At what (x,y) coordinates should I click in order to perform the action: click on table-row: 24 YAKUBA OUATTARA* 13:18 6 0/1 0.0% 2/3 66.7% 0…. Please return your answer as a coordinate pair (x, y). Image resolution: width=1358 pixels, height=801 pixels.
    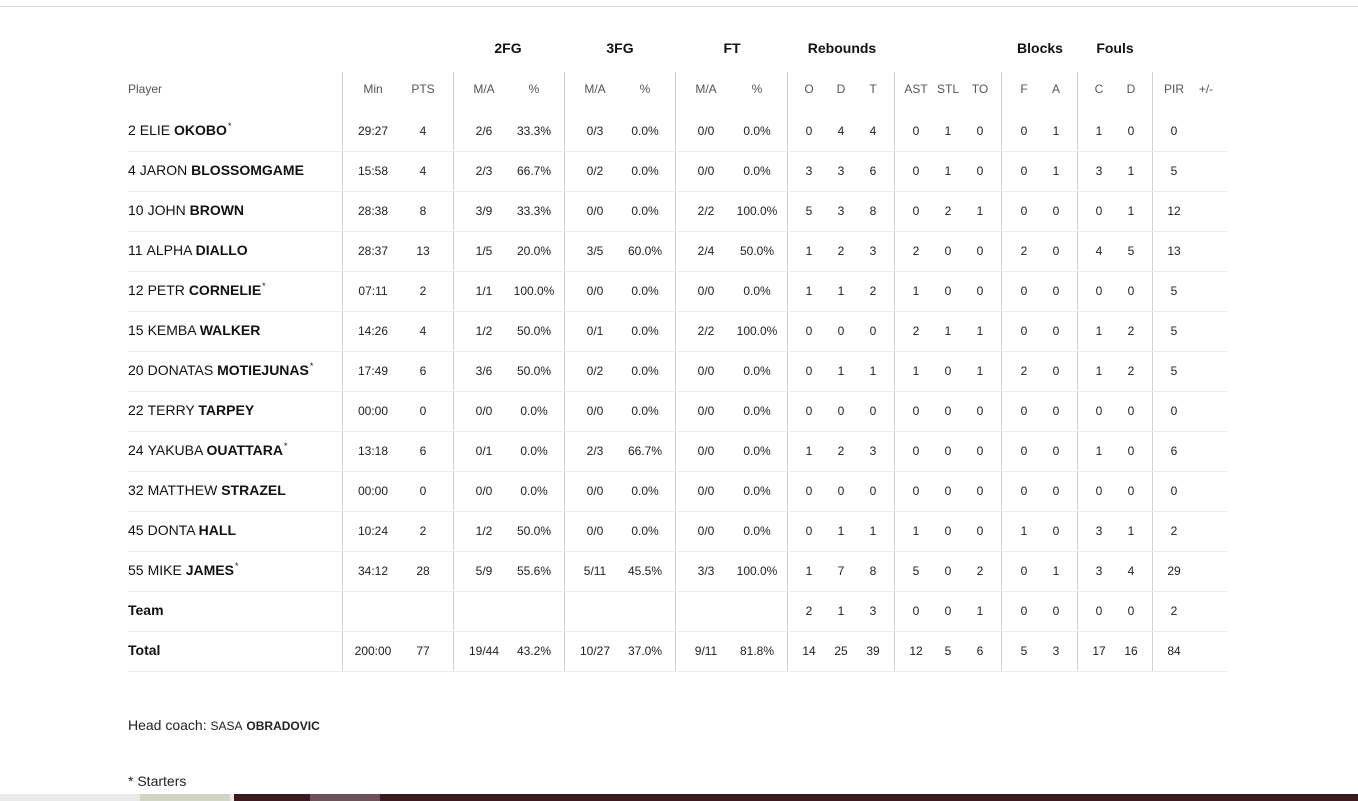
    Looking at the image, I should click on (678, 452).